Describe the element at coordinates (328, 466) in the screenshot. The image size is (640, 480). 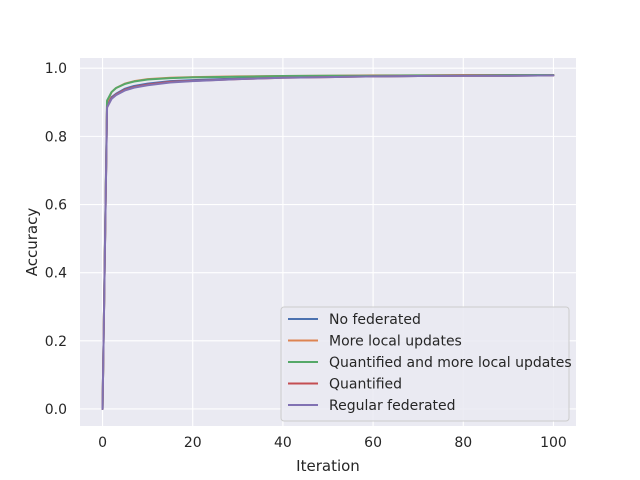
I see `x-axis-label: Iteration` at that location.